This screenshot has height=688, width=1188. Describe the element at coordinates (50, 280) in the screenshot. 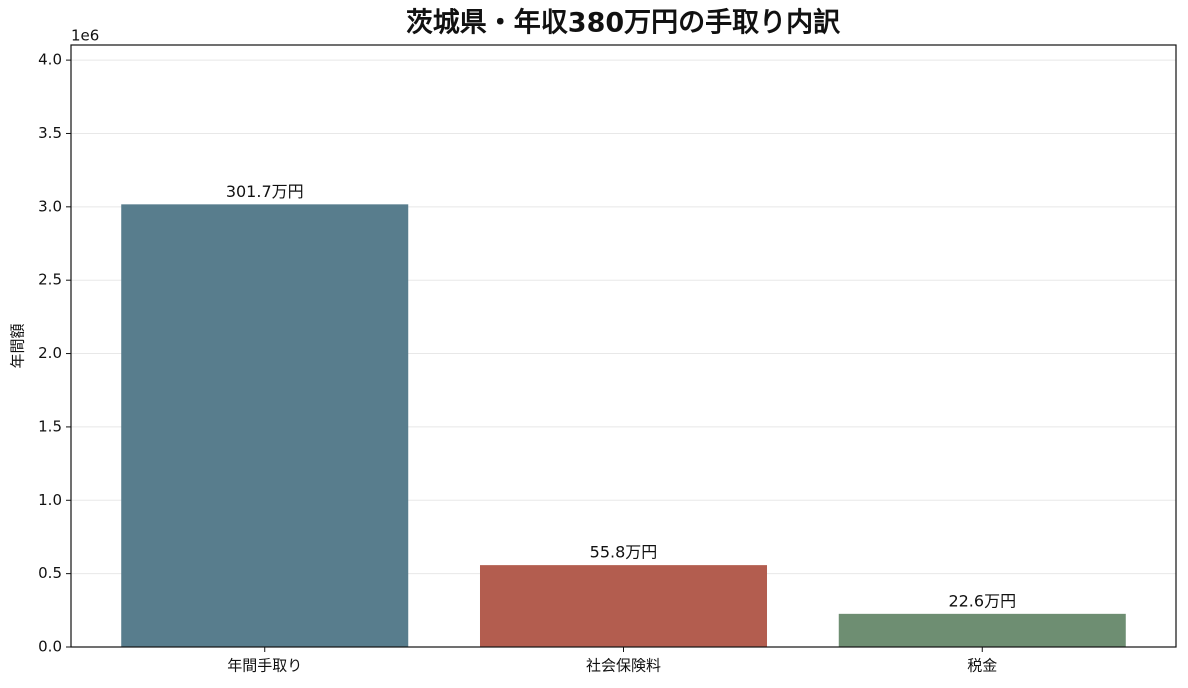

I see `y-tick-label: 2.5` at that location.